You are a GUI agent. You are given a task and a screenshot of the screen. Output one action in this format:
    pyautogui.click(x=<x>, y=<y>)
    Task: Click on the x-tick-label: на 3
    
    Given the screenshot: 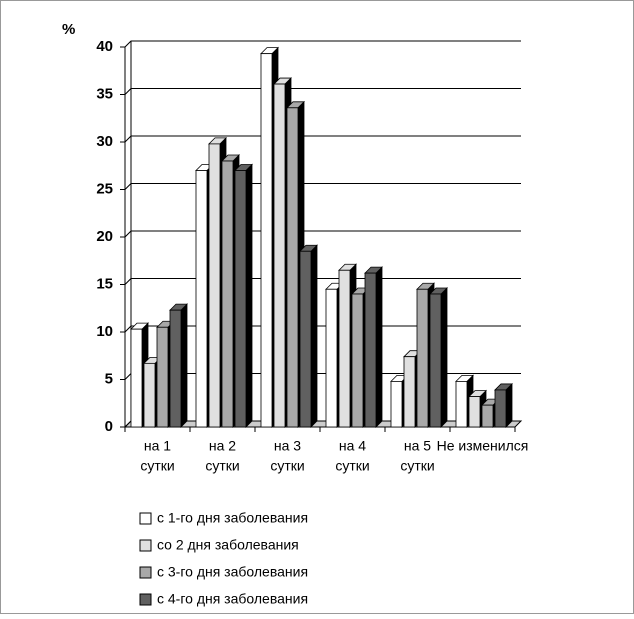 What is the action you would take?
    pyautogui.click(x=287, y=446)
    